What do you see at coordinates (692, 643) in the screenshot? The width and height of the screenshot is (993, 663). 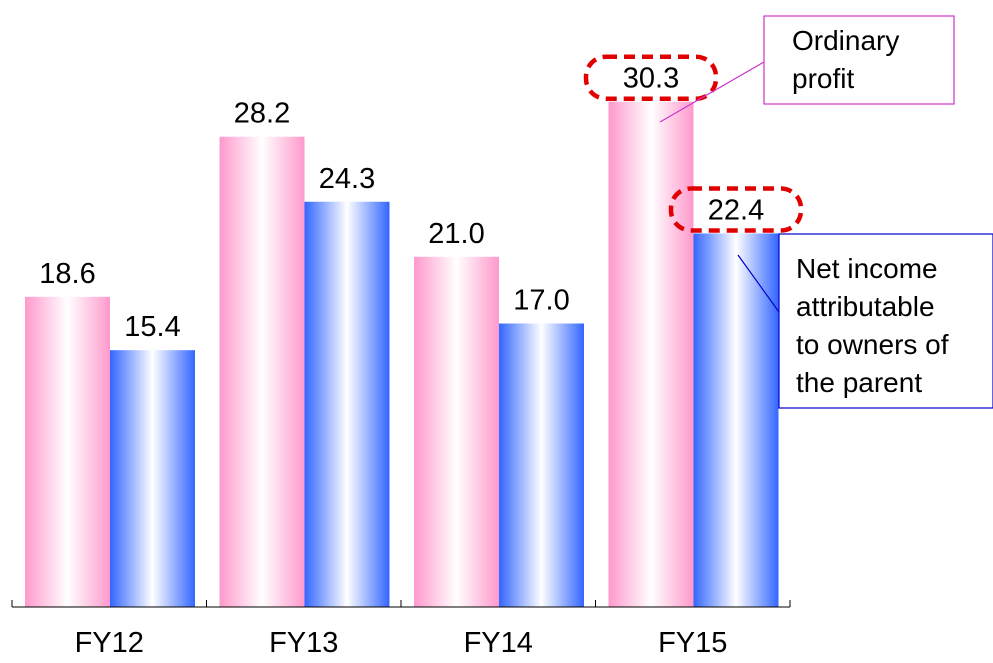 I see `x-tick-label-fy15: FY15` at bounding box center [692, 643].